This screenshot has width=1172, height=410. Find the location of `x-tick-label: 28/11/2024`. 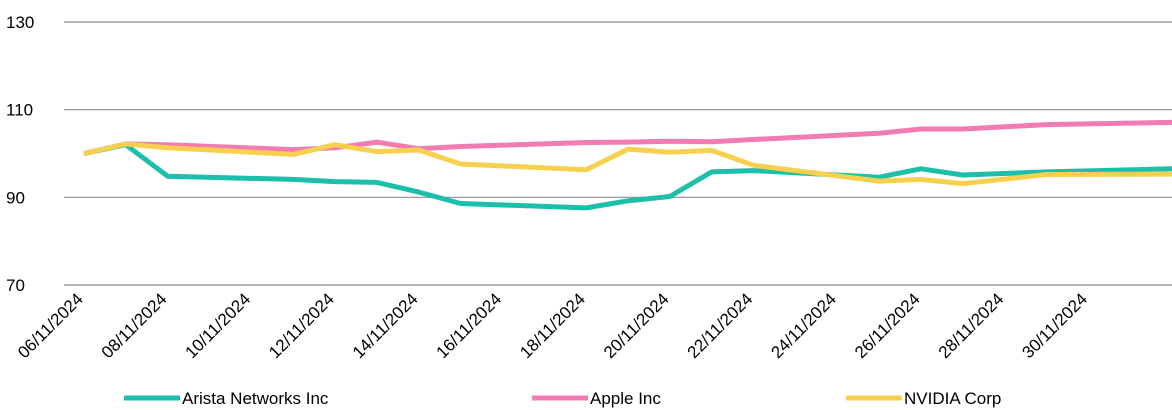

x-tick-label: 28/11/2024 is located at coordinates (971, 325).